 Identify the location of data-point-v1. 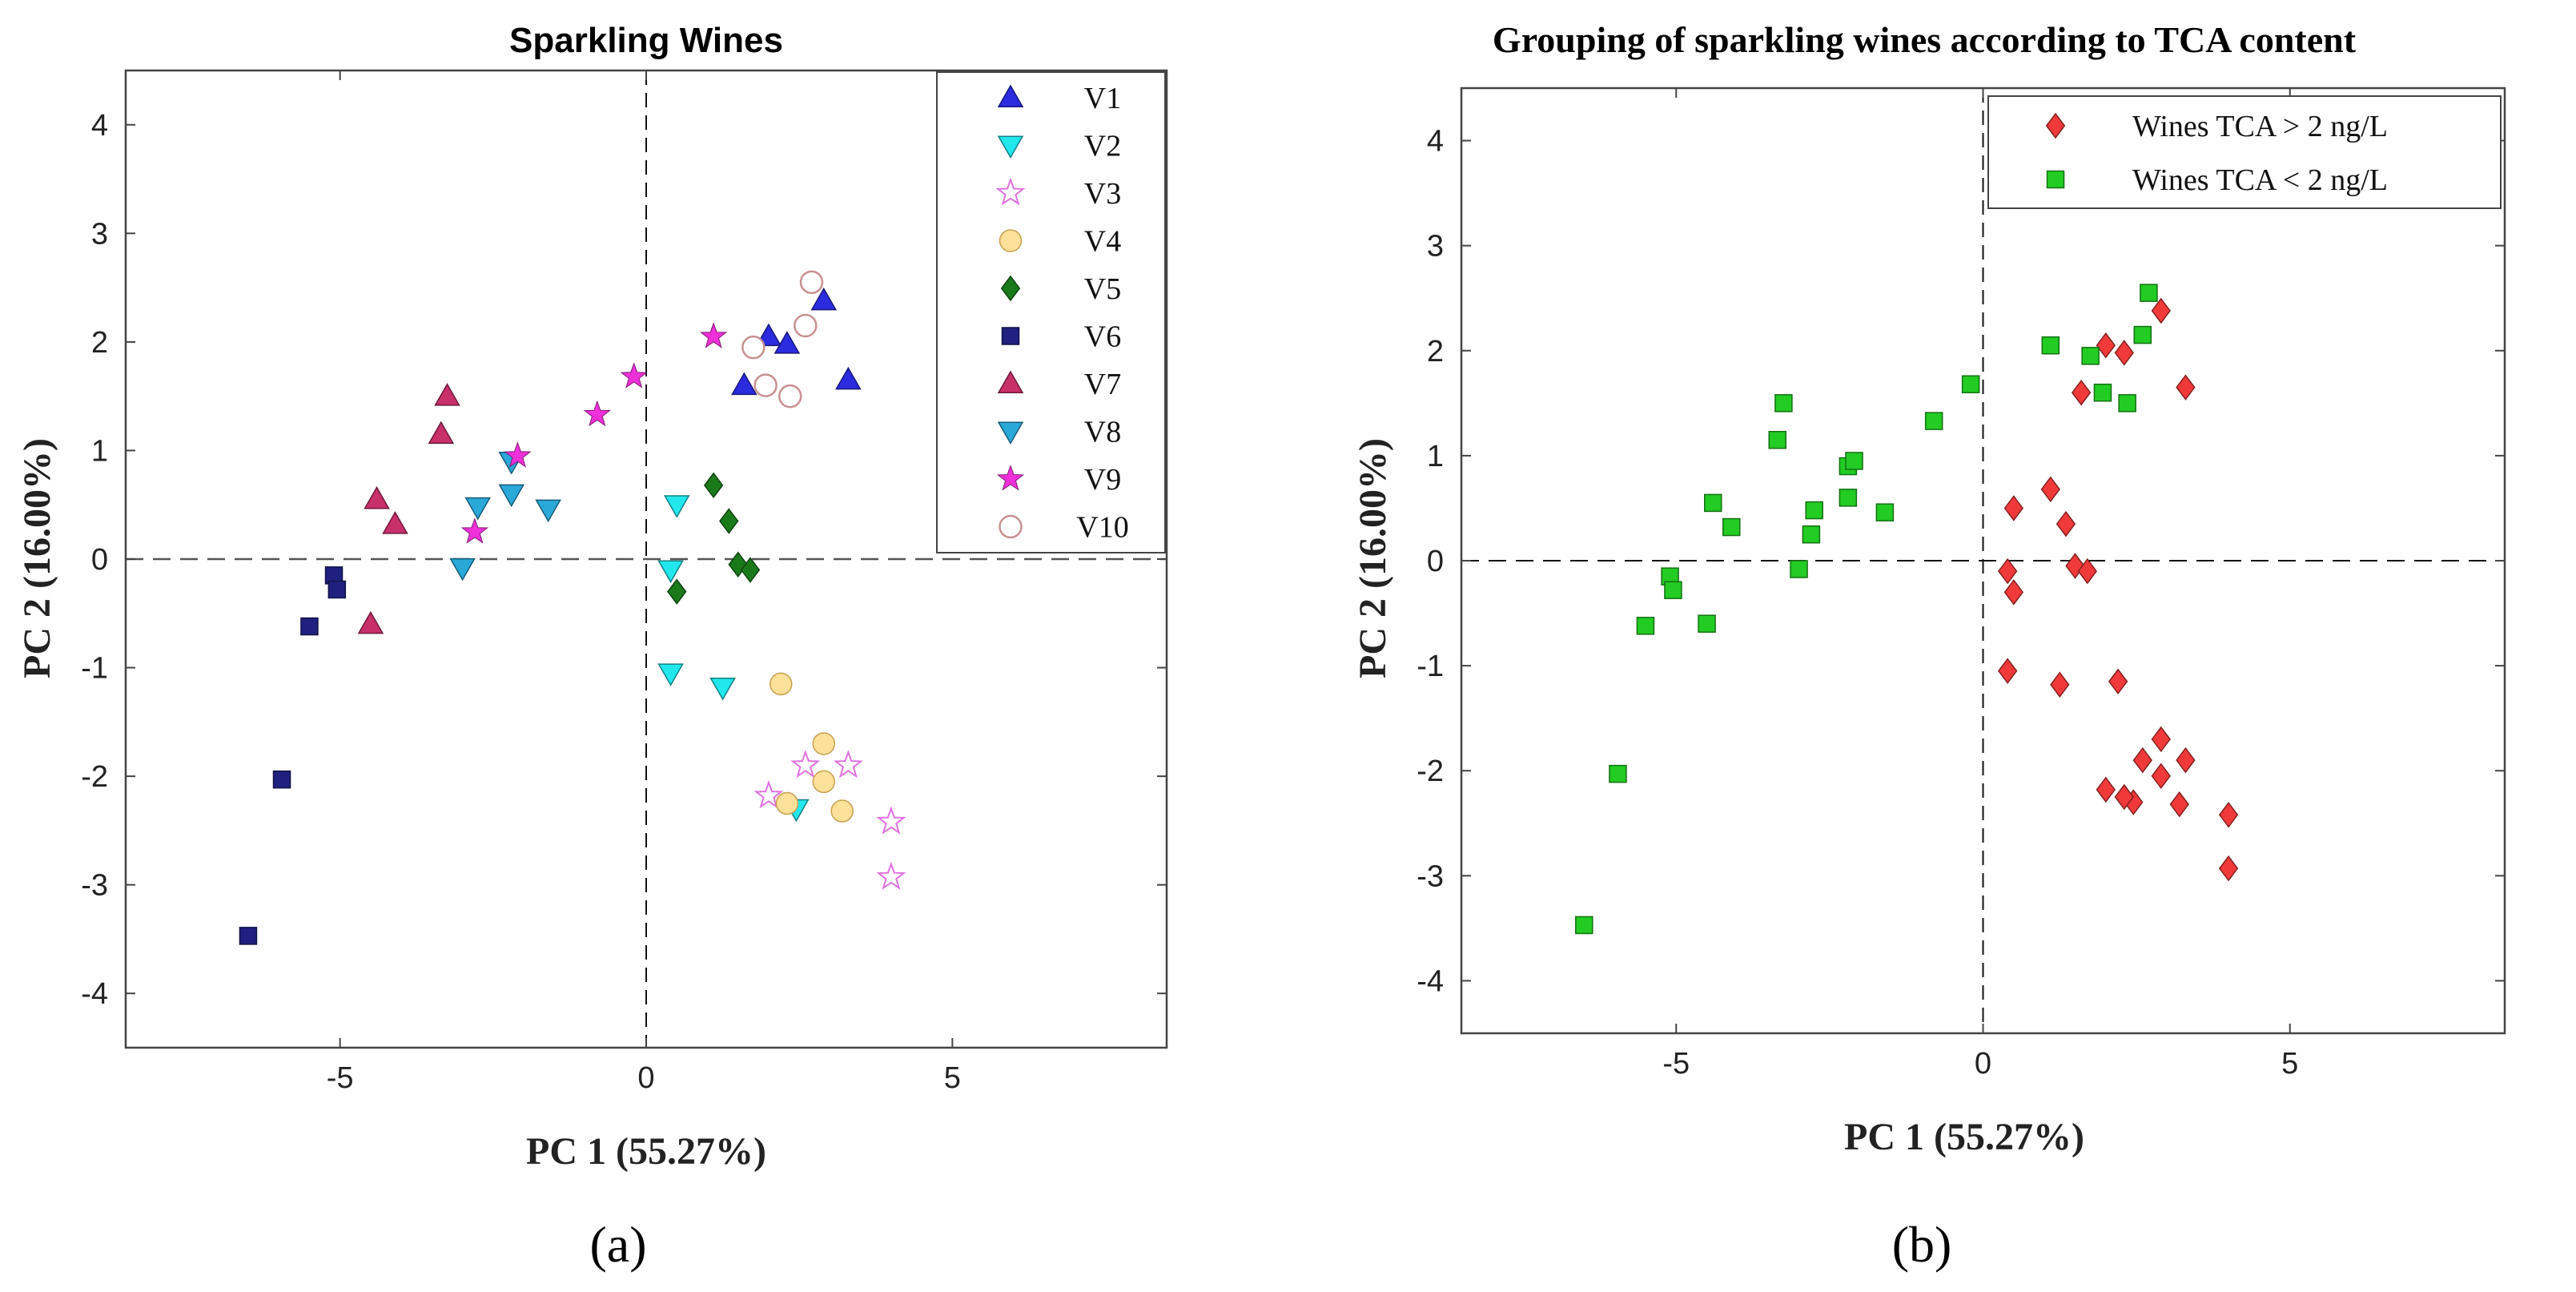
(848, 378).